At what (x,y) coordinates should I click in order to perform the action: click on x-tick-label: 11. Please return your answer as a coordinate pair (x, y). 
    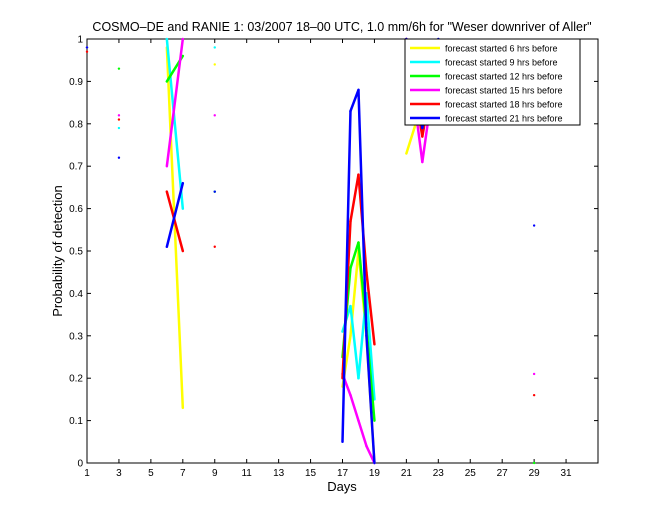
    Looking at the image, I should click on (246, 473).